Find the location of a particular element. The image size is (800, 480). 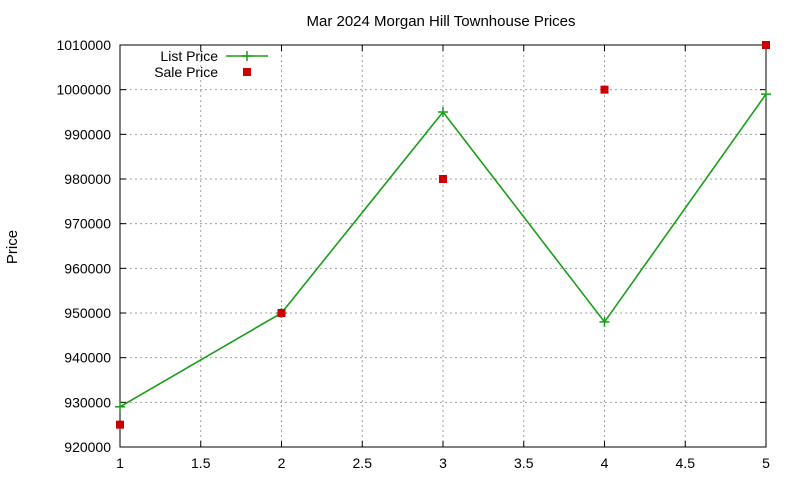

x-tick-label: 4.5 is located at coordinates (686, 463).